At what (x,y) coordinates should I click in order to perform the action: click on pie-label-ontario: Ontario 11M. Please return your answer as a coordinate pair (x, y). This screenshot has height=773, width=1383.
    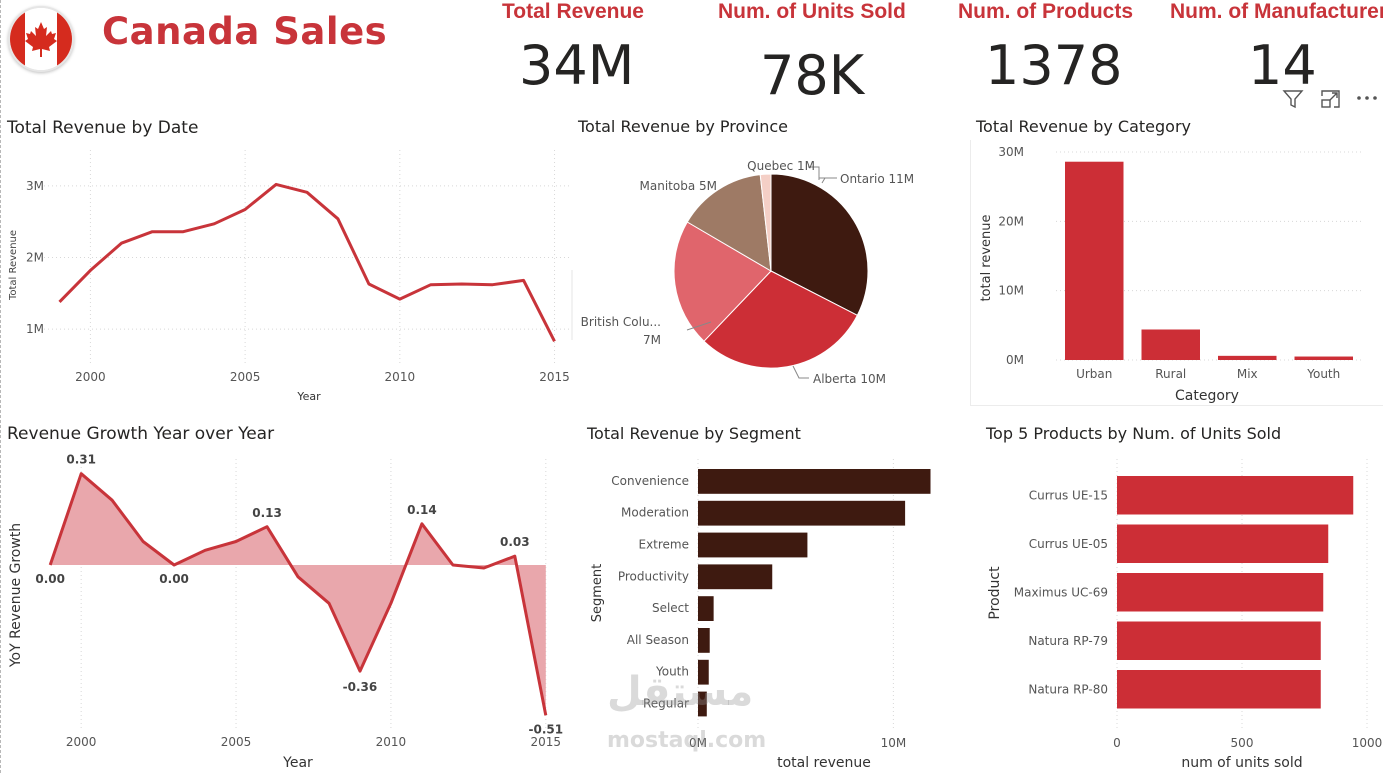
    Looking at the image, I should click on (877, 179).